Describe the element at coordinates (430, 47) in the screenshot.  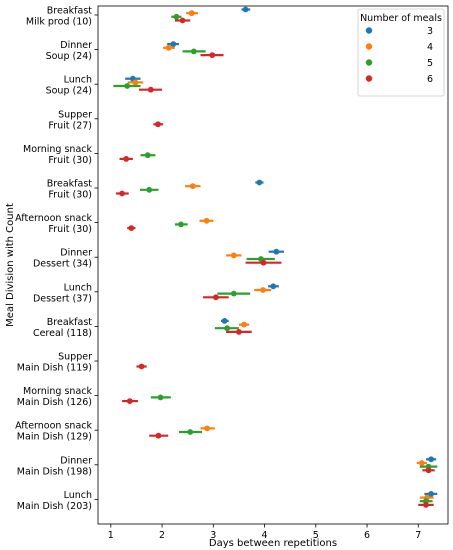
I see `legend-label: 4` at that location.